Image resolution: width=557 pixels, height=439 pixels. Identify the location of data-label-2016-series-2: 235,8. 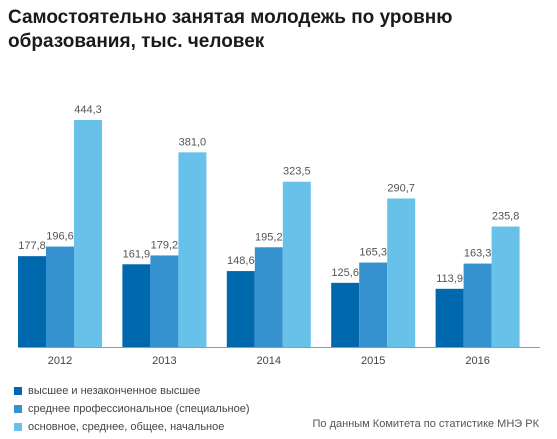
(506, 217).